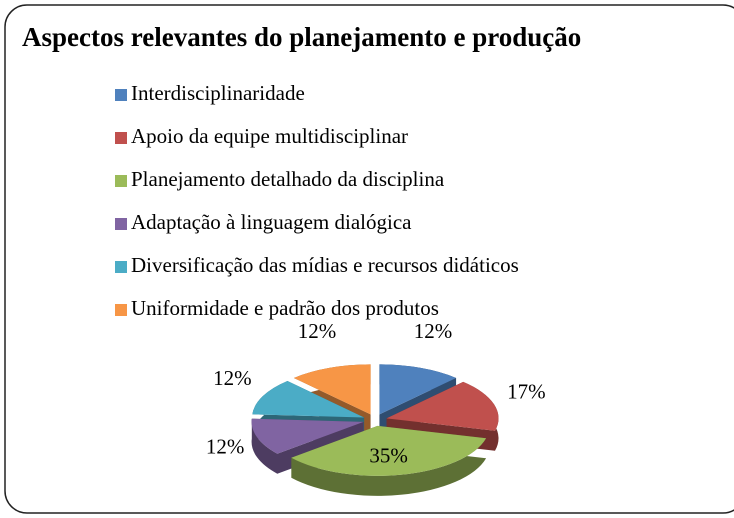  What do you see at coordinates (269, 136) in the screenshot?
I see `legend-label: Apoio da equipe multidisciplinar` at bounding box center [269, 136].